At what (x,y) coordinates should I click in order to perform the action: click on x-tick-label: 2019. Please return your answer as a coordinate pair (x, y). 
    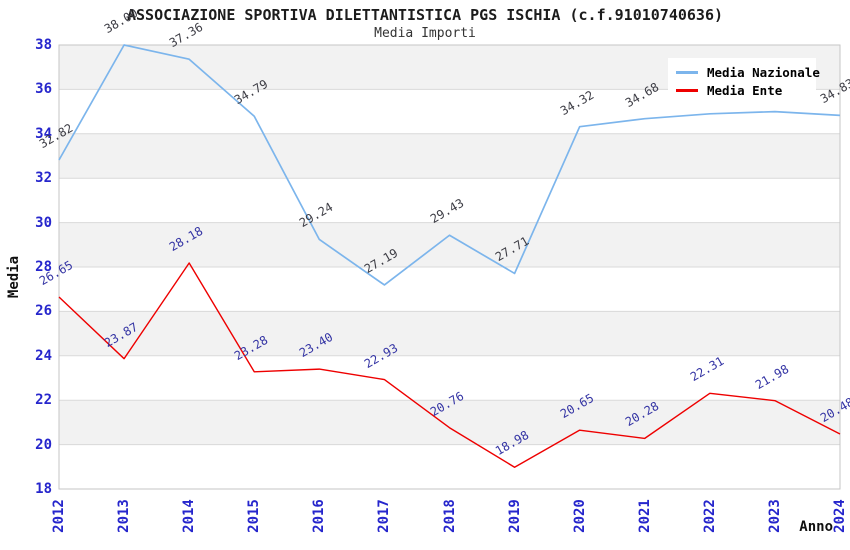
    Looking at the image, I should click on (514, 516).